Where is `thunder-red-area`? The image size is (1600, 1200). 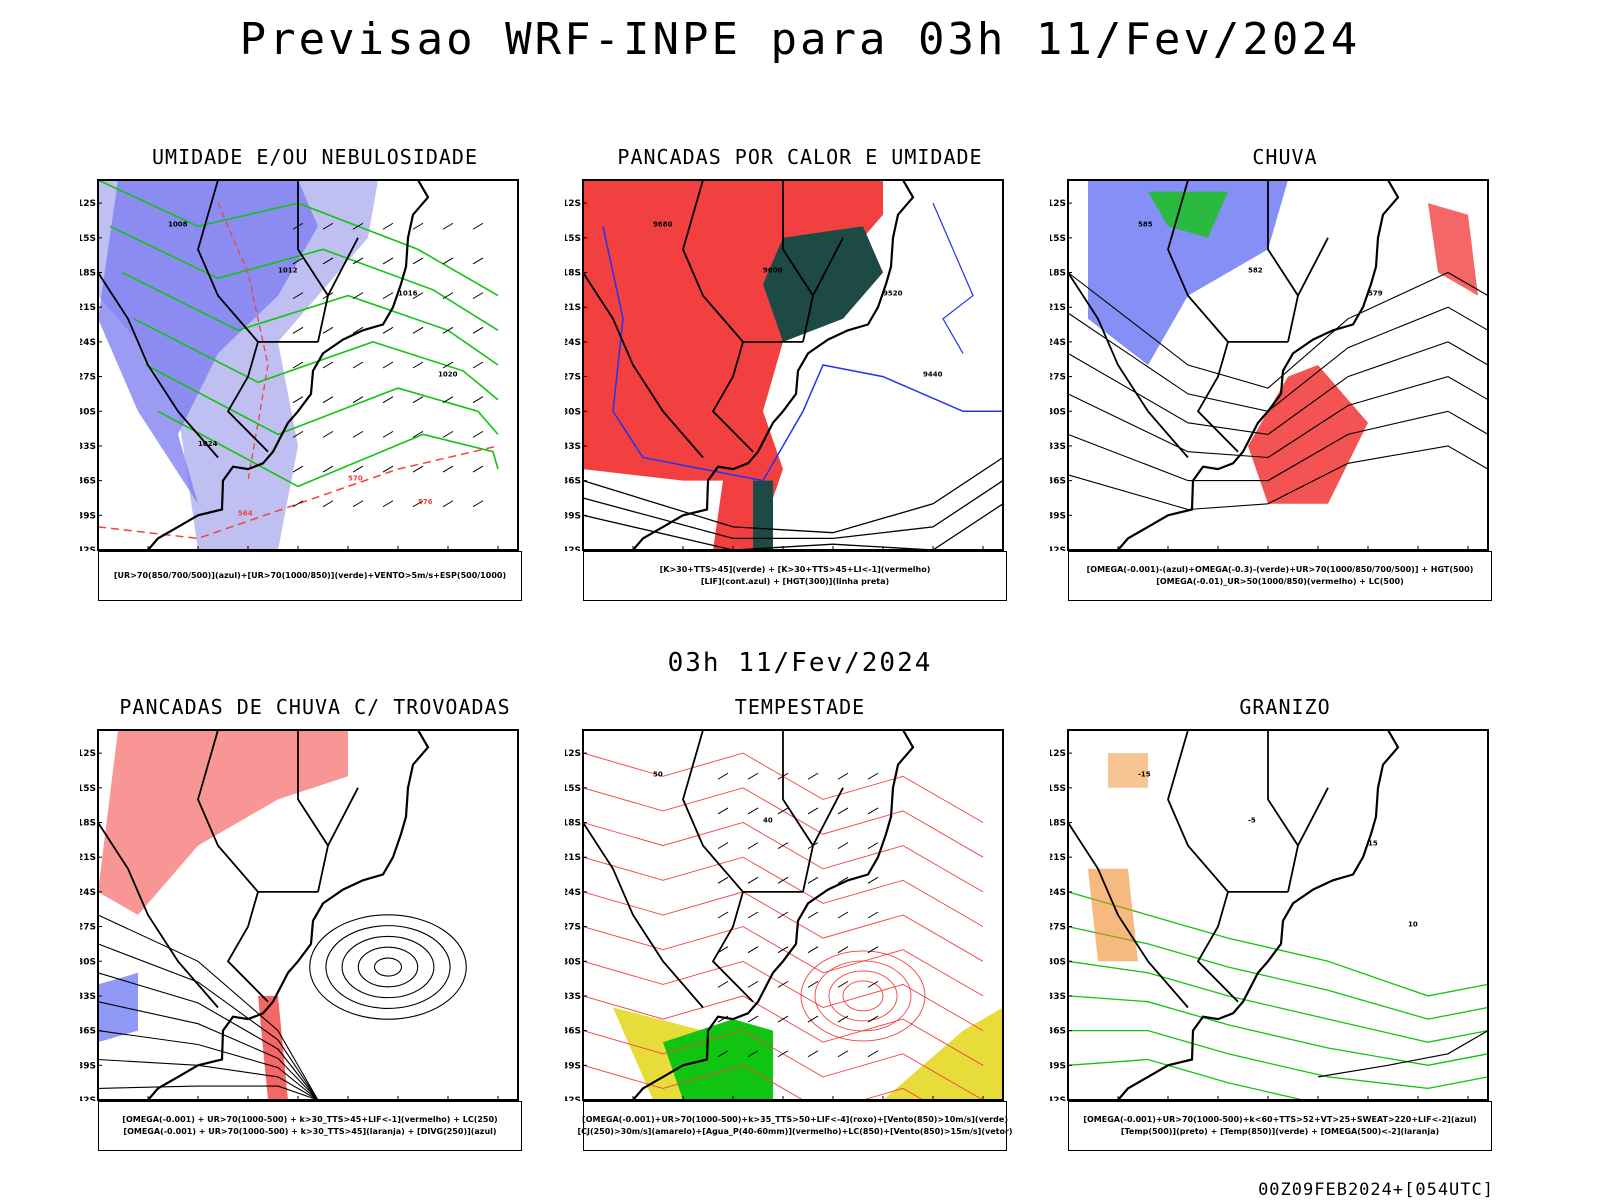 thunder-red-area is located at coordinates (223, 822).